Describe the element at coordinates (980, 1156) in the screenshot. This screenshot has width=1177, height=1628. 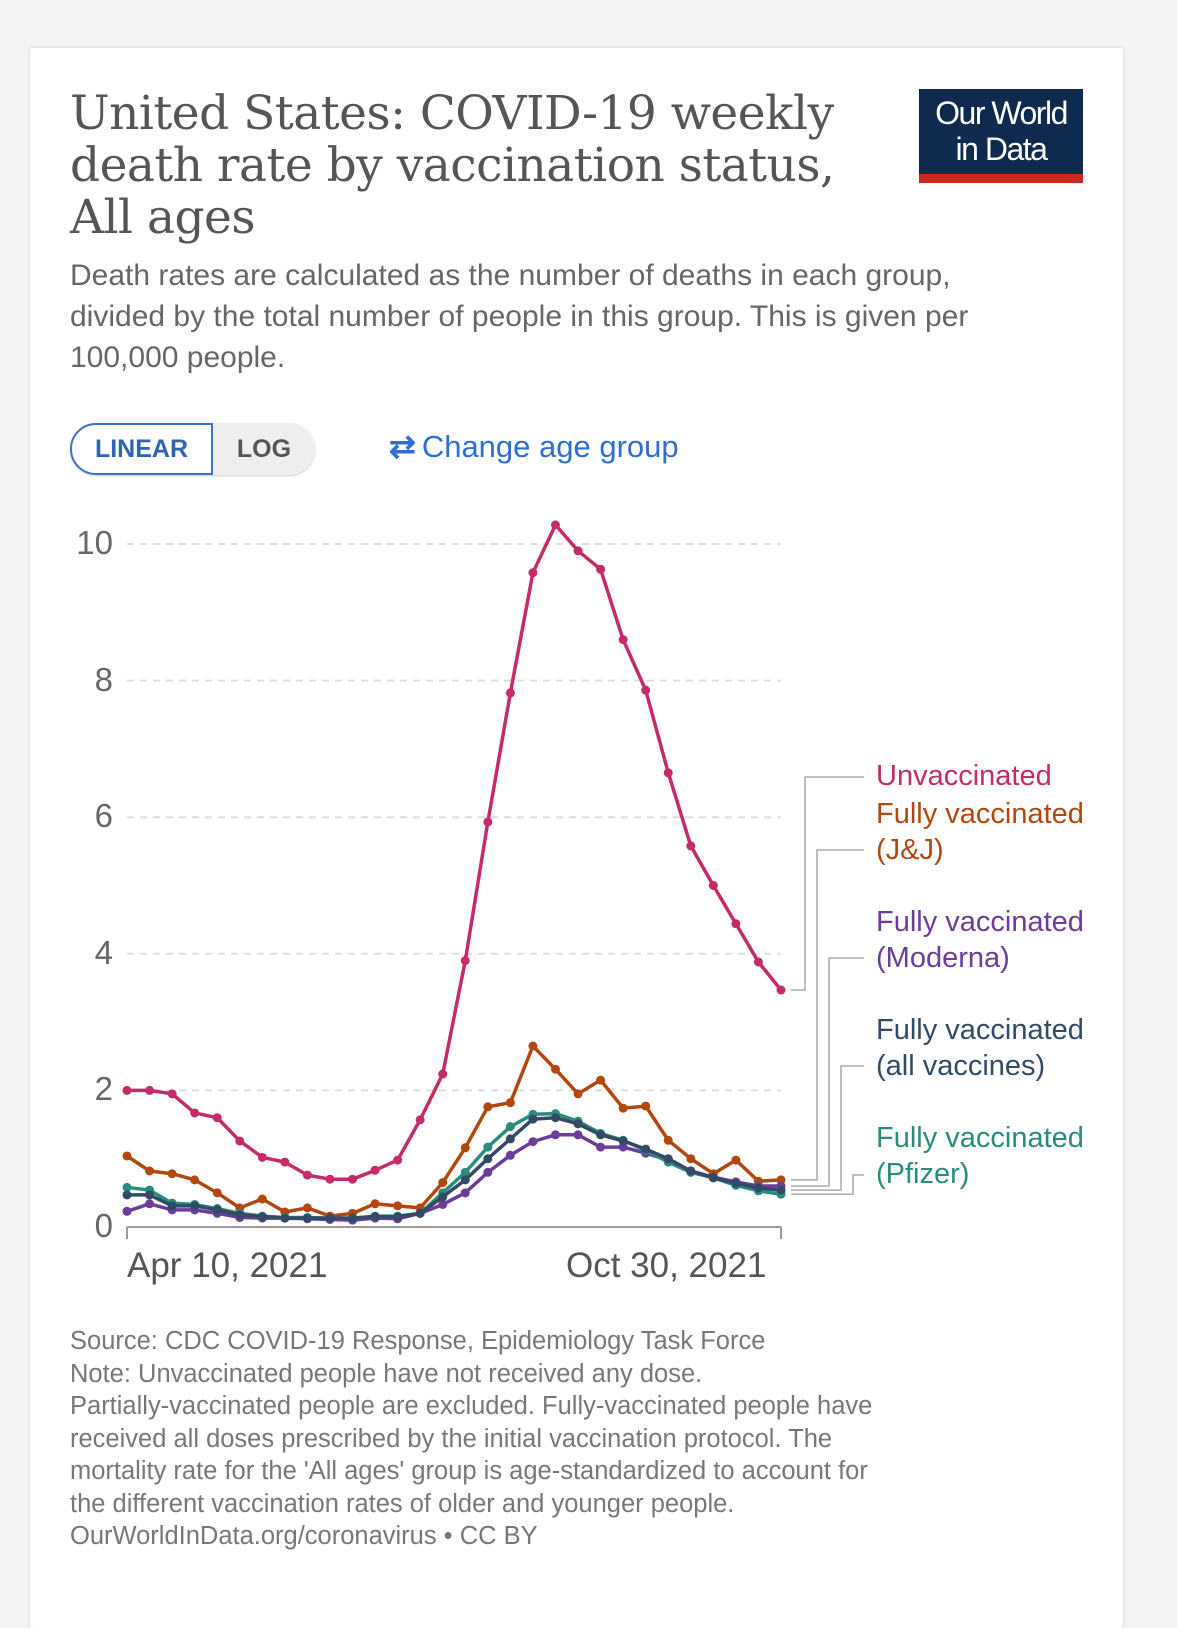
I see `legend-pfizer: Fully vaccinated (Pfizer)` at that location.